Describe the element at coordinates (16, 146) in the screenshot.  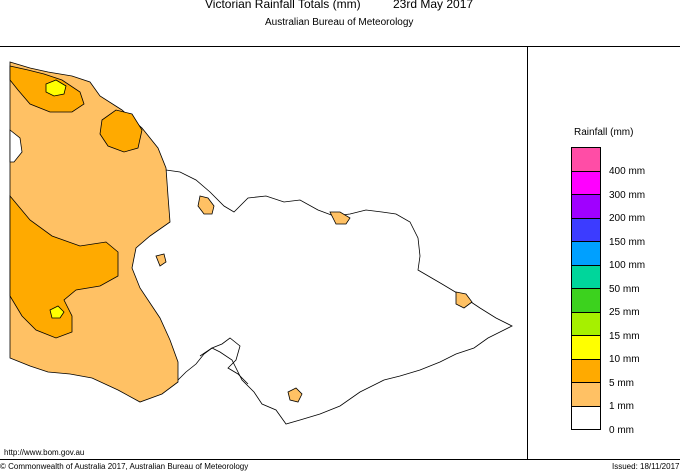
I see `rainfall-region-0mm` at that location.